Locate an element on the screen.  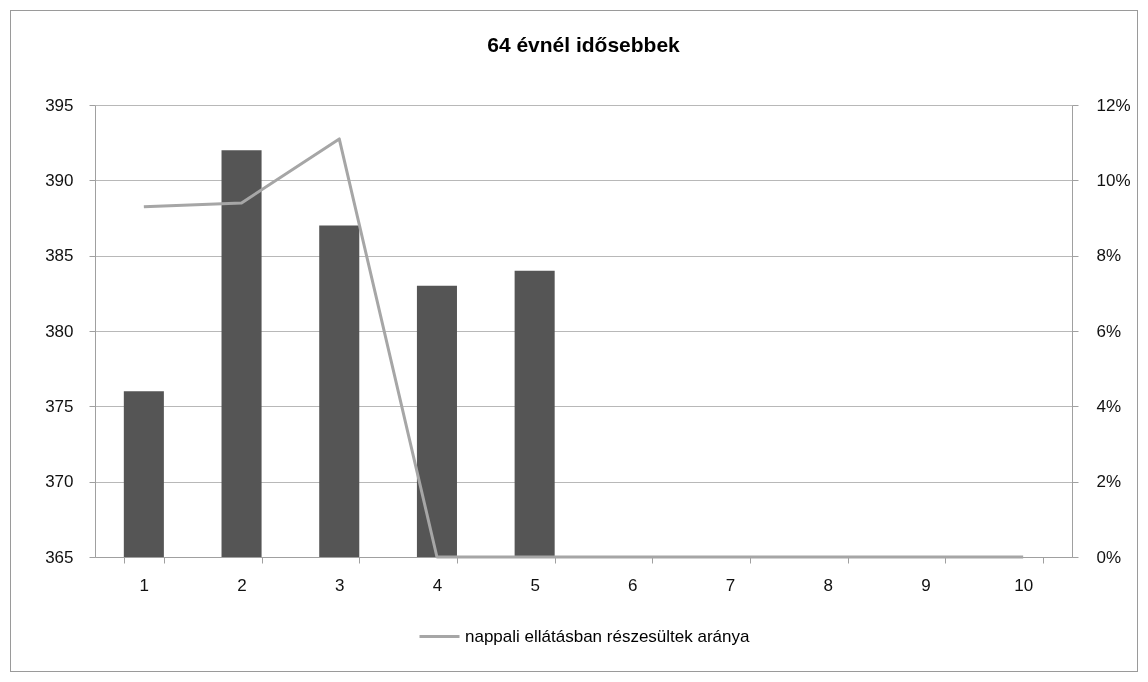
x-tick-label: 6 is located at coordinates (633, 585).